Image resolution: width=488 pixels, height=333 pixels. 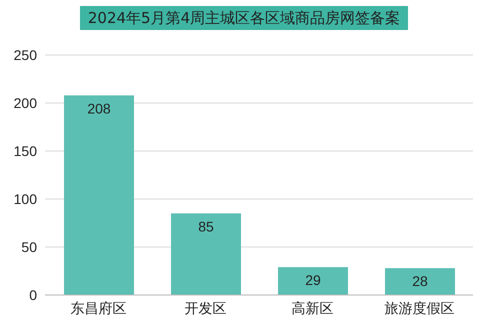 What do you see at coordinates (26, 54) in the screenshot?
I see `y-tick-label: 250` at bounding box center [26, 54].